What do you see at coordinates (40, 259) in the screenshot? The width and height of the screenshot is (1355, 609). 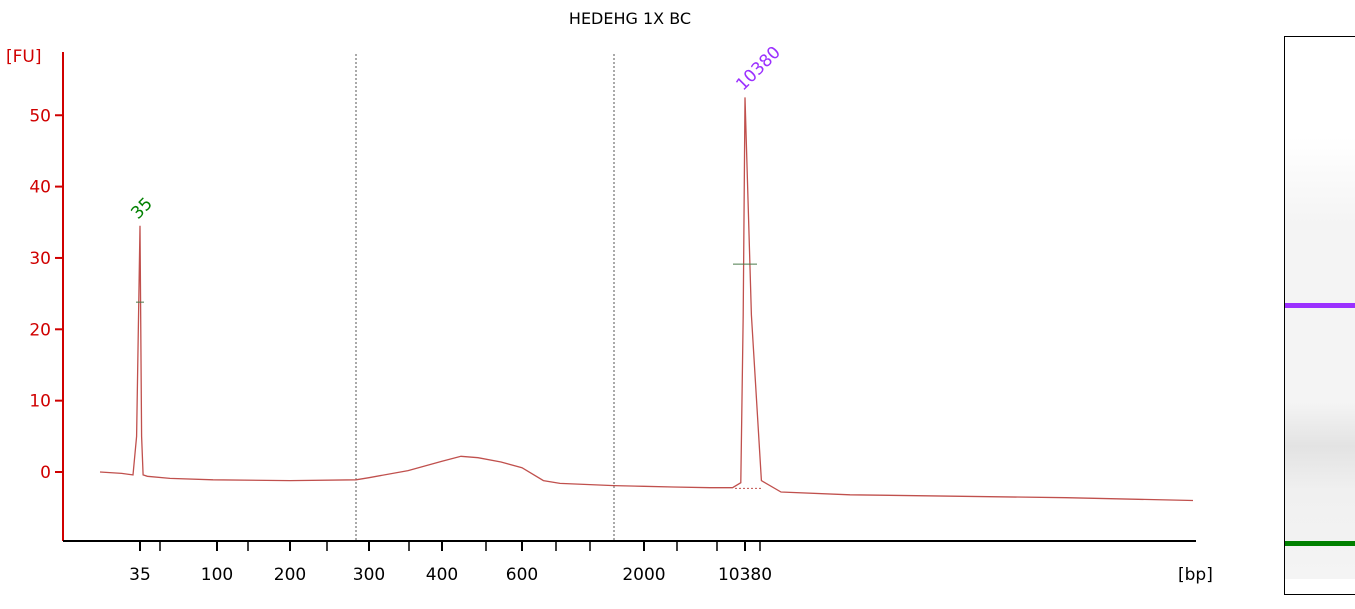 I see `y-tick-label: 30` at bounding box center [40, 259].